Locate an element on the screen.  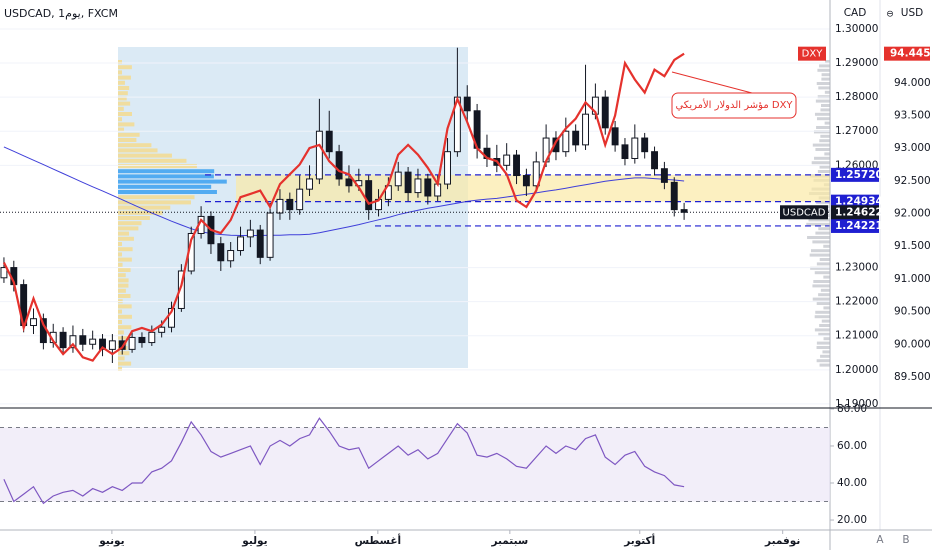
dxy-tag is located at coordinates (907, 53).